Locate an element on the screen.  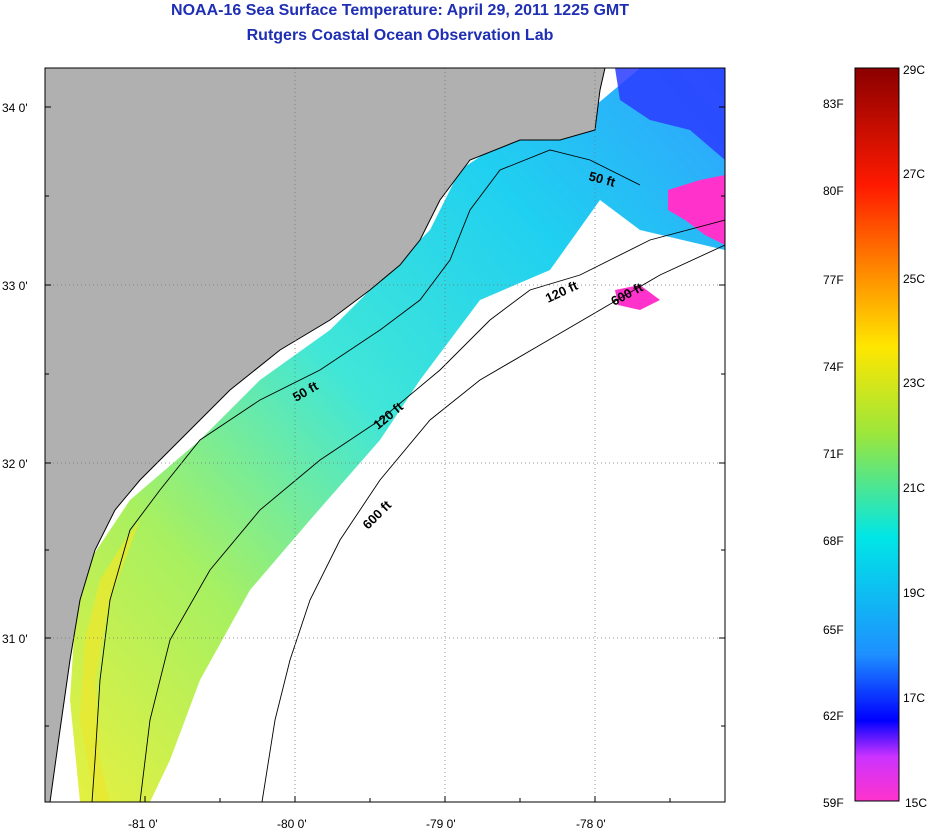
cb-c-label: 19C is located at coordinates (914, 593).